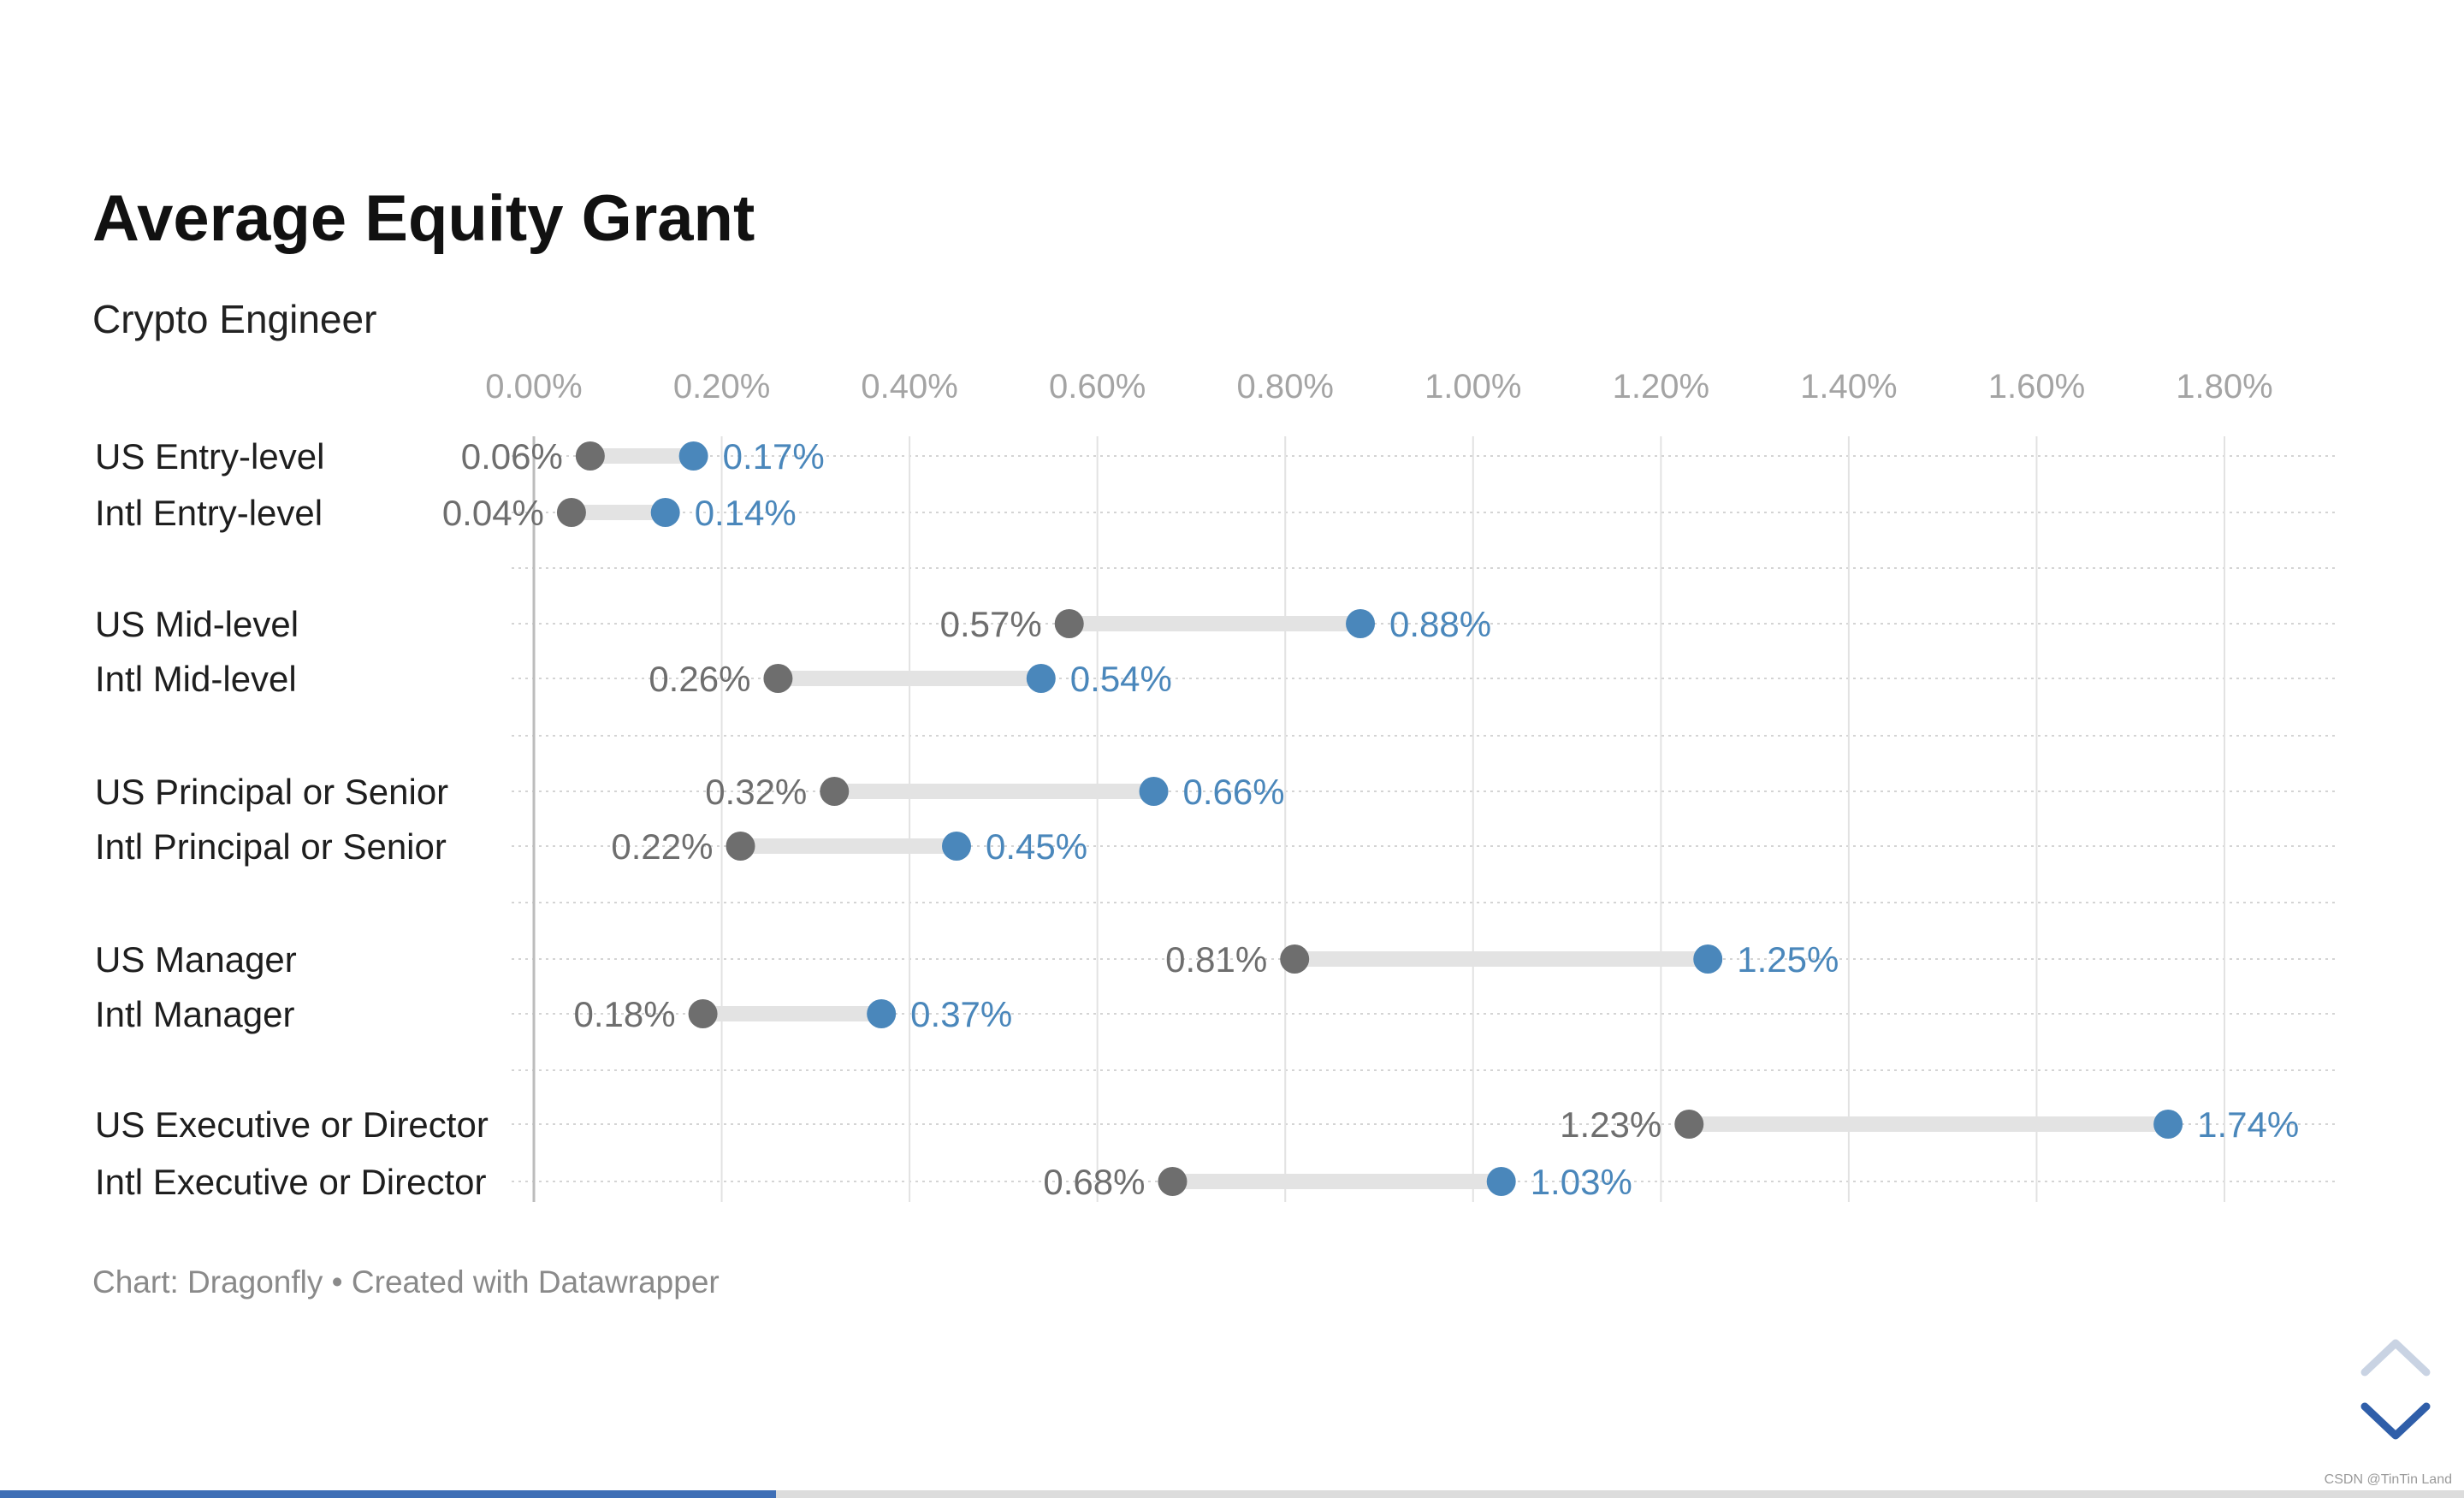 The image size is (2464, 1498). I want to click on category-label: Intl Executive or Director, so click(291, 1182).